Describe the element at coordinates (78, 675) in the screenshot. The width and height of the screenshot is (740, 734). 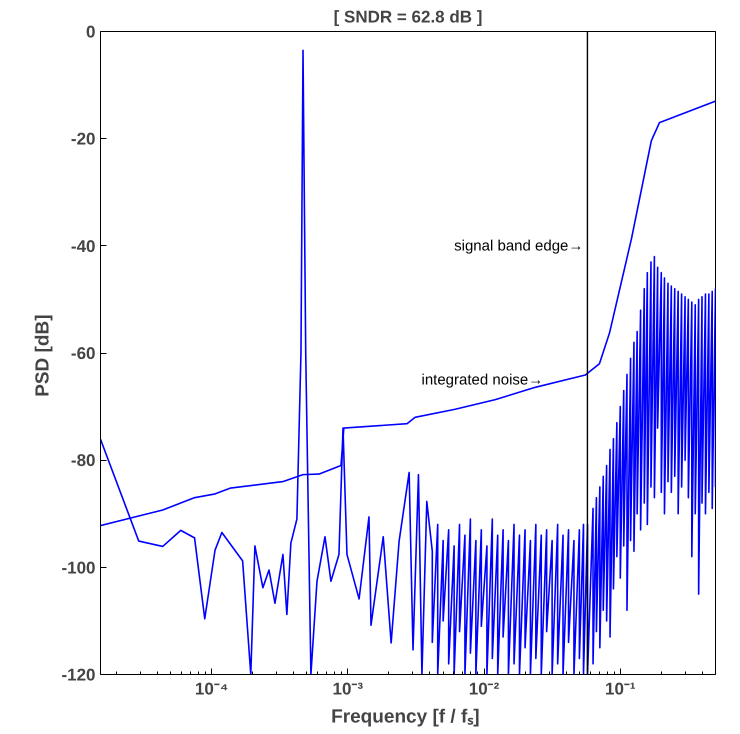
I see `y-tick-label: -120` at that location.